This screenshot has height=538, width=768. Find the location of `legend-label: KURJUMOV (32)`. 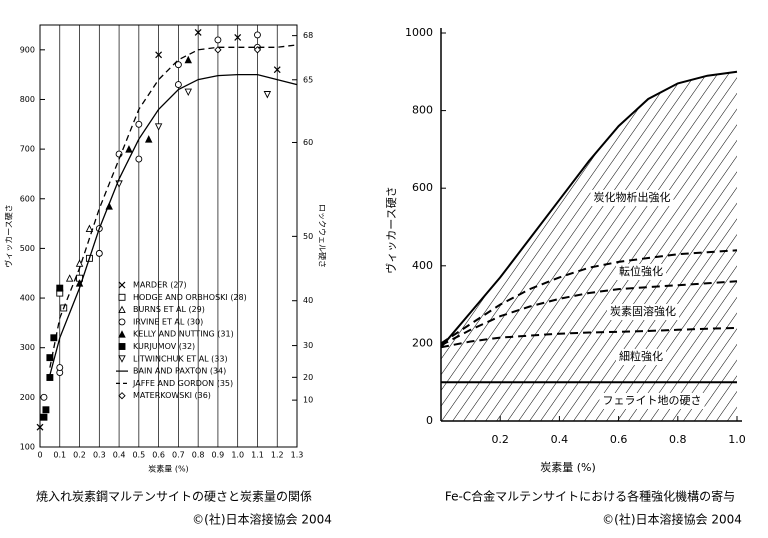

legend-label: KURJUMOV (32) is located at coordinates (164, 346).